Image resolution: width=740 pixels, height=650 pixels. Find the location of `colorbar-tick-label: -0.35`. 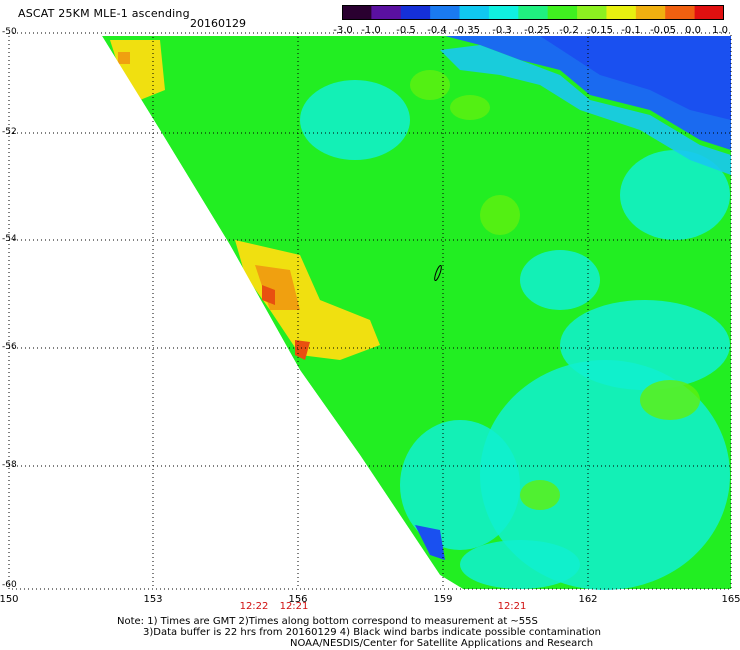

colorbar-tick-label: -0.35 is located at coordinates (467, 30).